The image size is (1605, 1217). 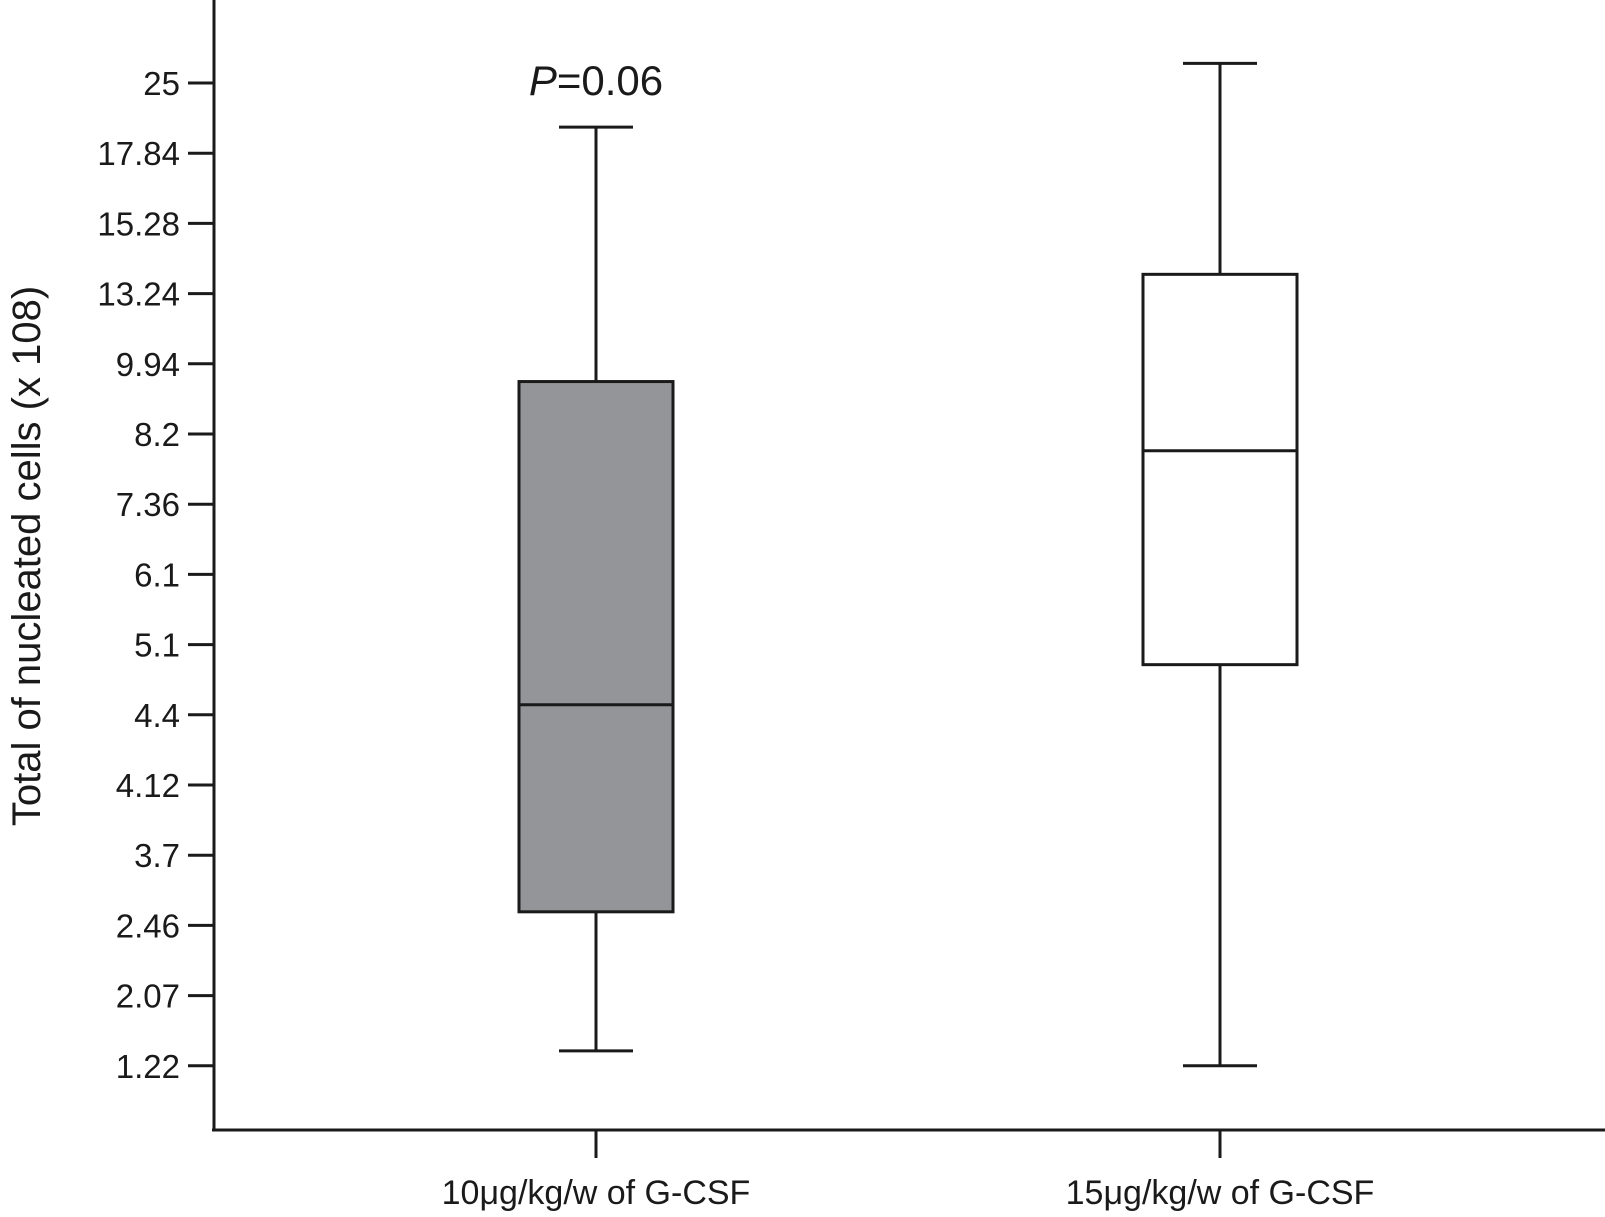 What do you see at coordinates (148, 785) in the screenshot?
I see `y-tick-label: 4.12` at bounding box center [148, 785].